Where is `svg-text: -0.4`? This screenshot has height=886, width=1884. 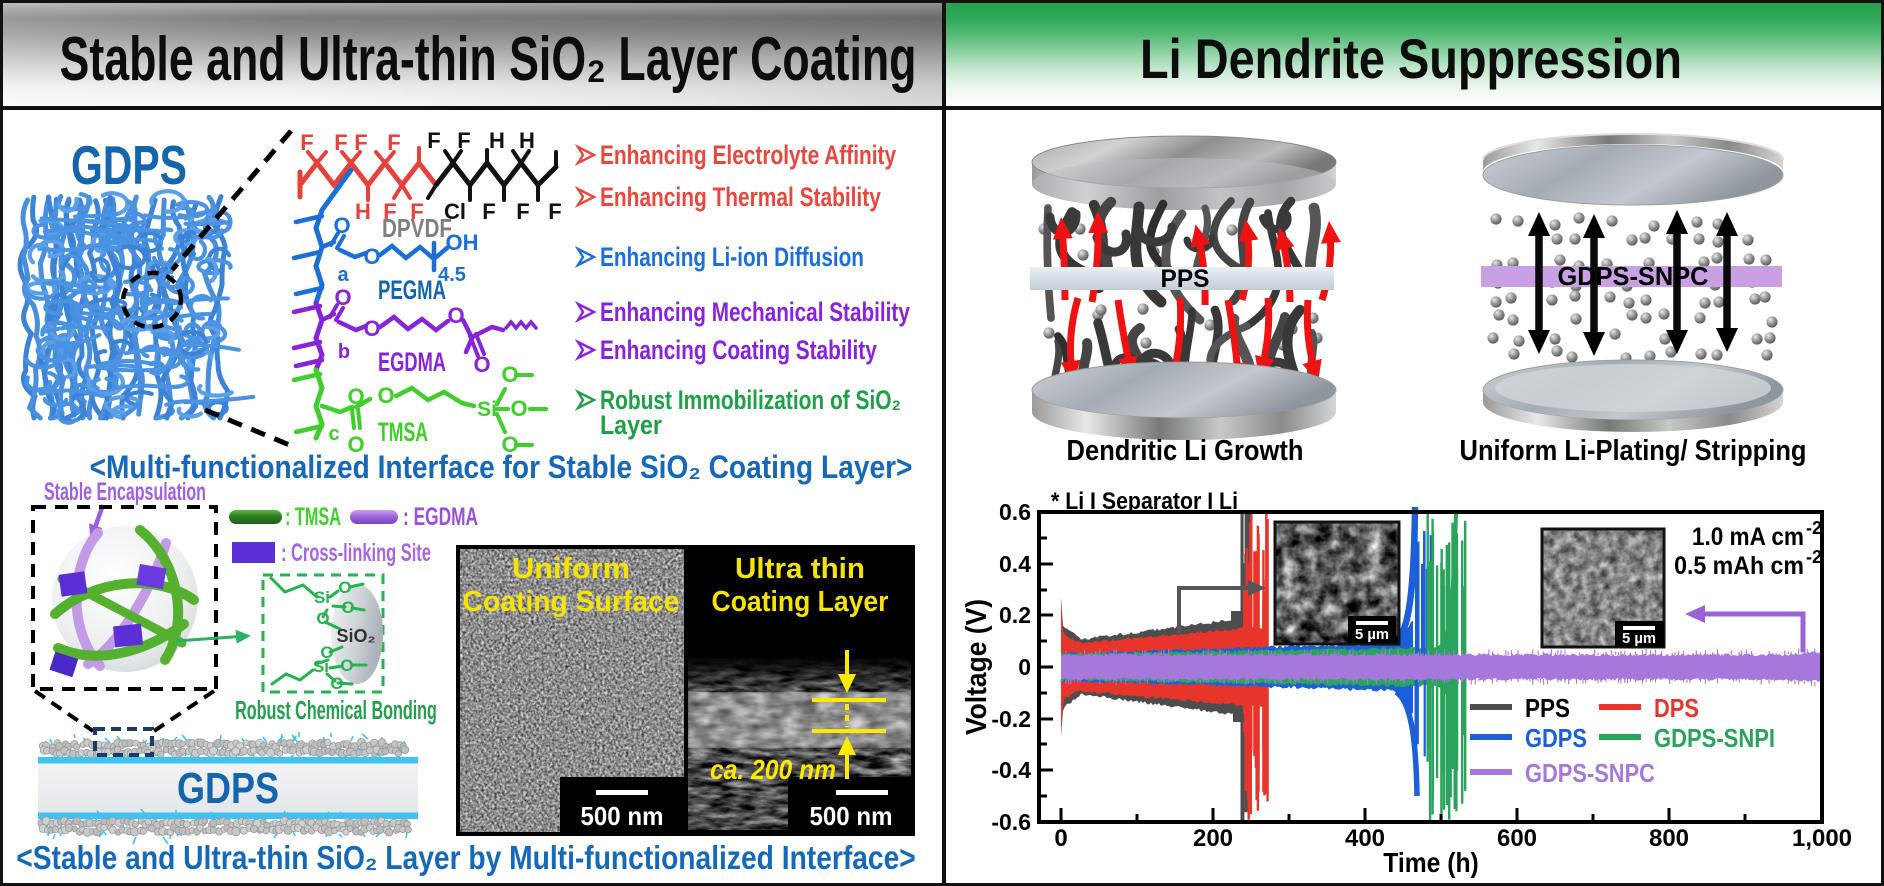
svg-text: -0.4 is located at coordinates (1011, 770).